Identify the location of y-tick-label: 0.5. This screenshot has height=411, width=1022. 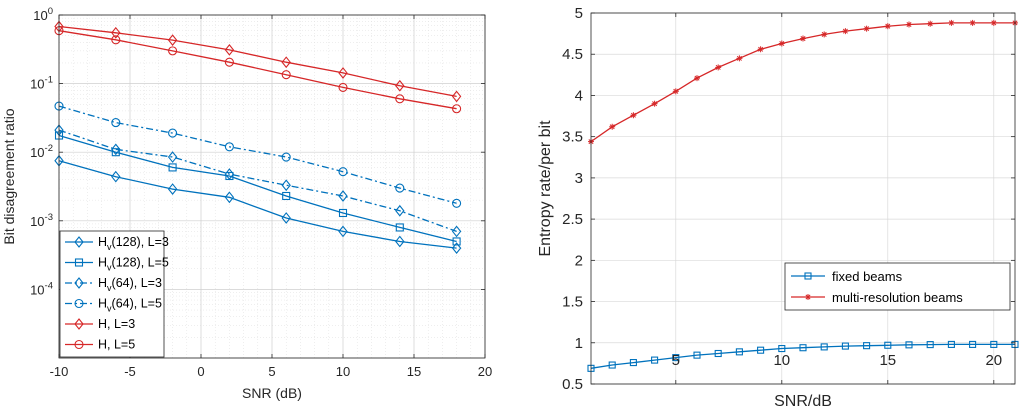
(572, 384).